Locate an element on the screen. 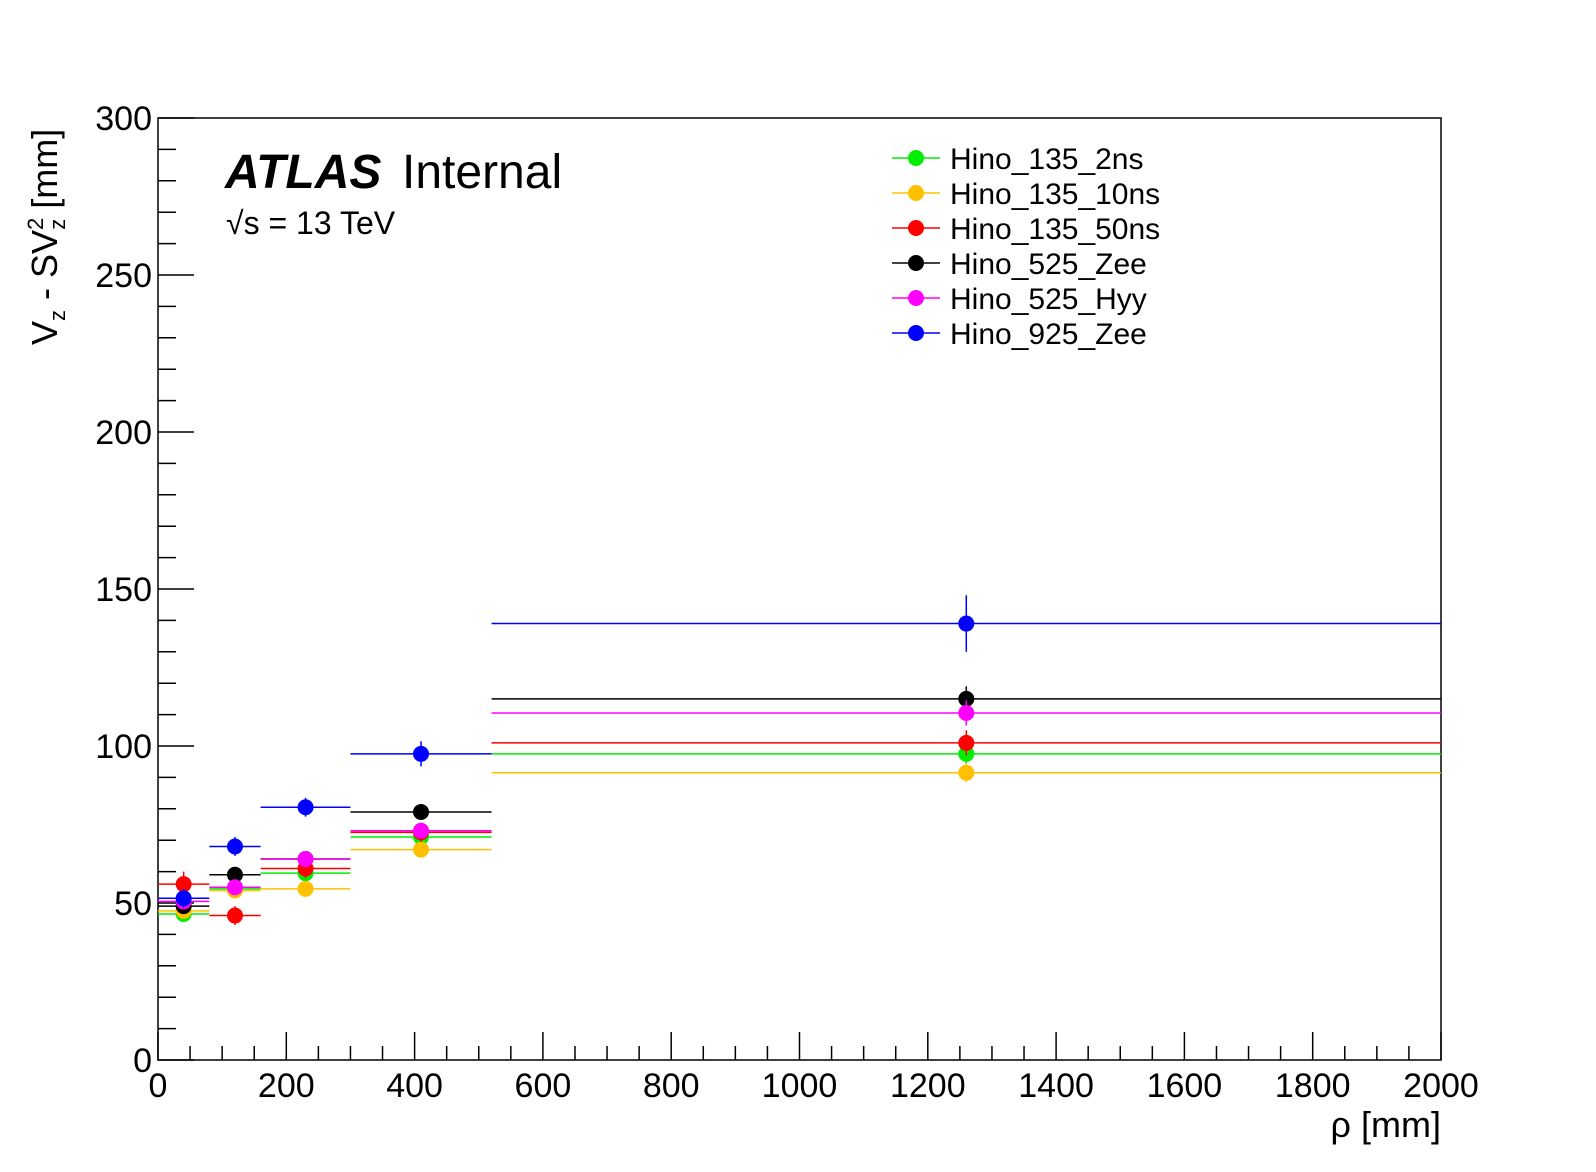  atlas-status-label: Internal is located at coordinates (482, 172).